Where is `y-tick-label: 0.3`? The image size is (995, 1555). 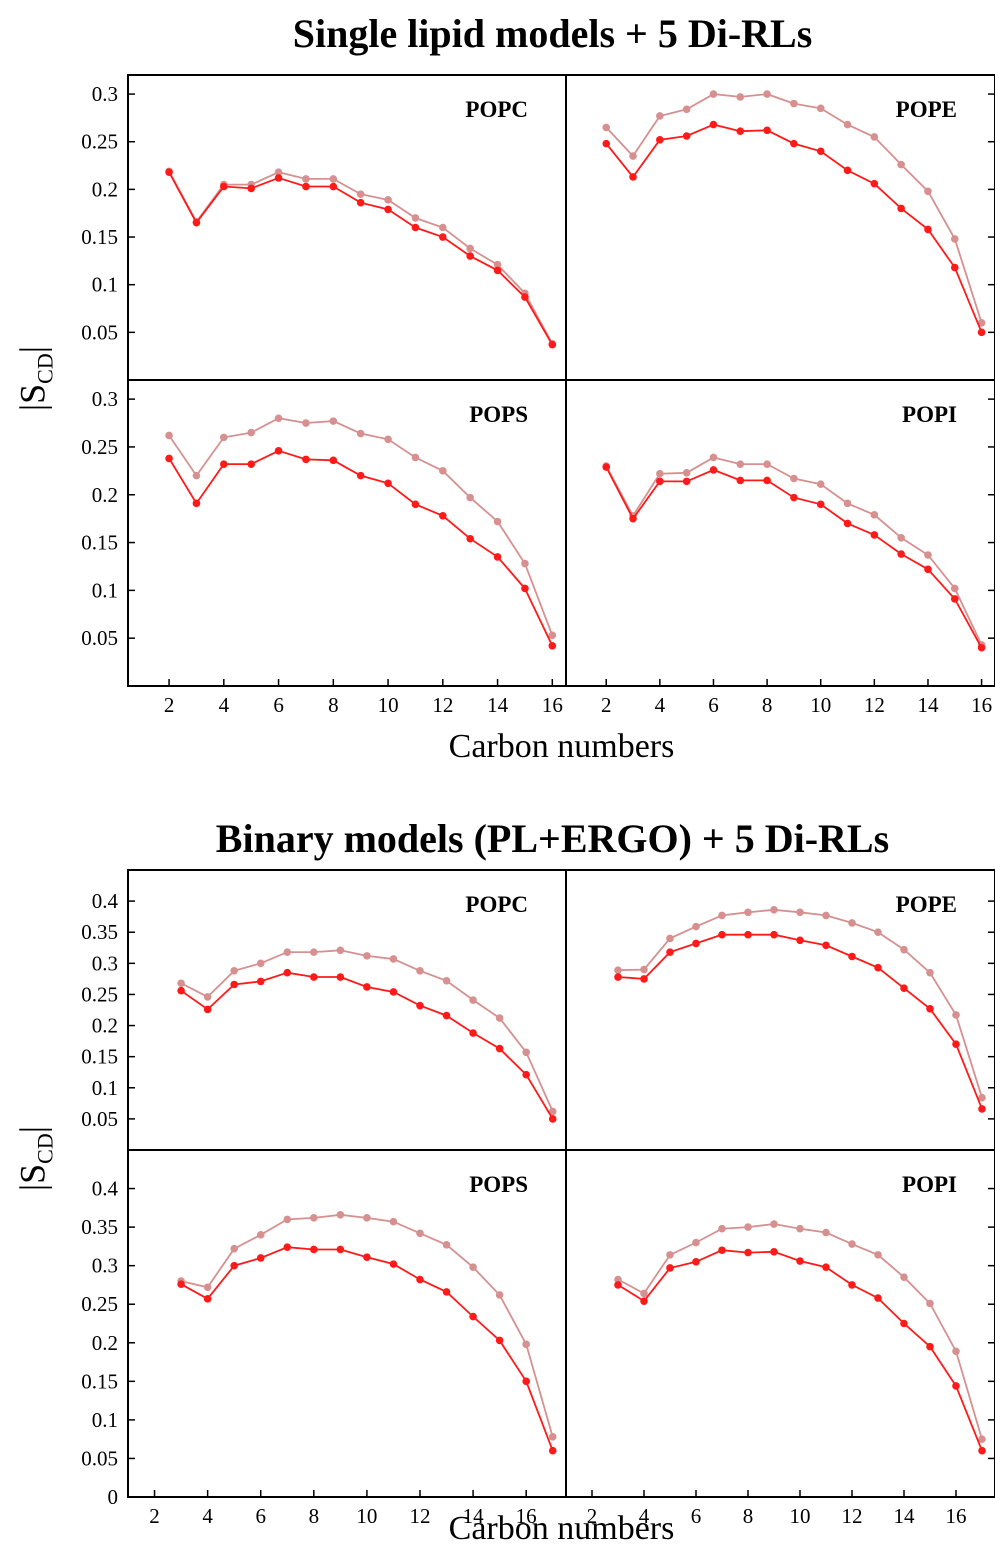 y-tick-label: 0.3 is located at coordinates (105, 94).